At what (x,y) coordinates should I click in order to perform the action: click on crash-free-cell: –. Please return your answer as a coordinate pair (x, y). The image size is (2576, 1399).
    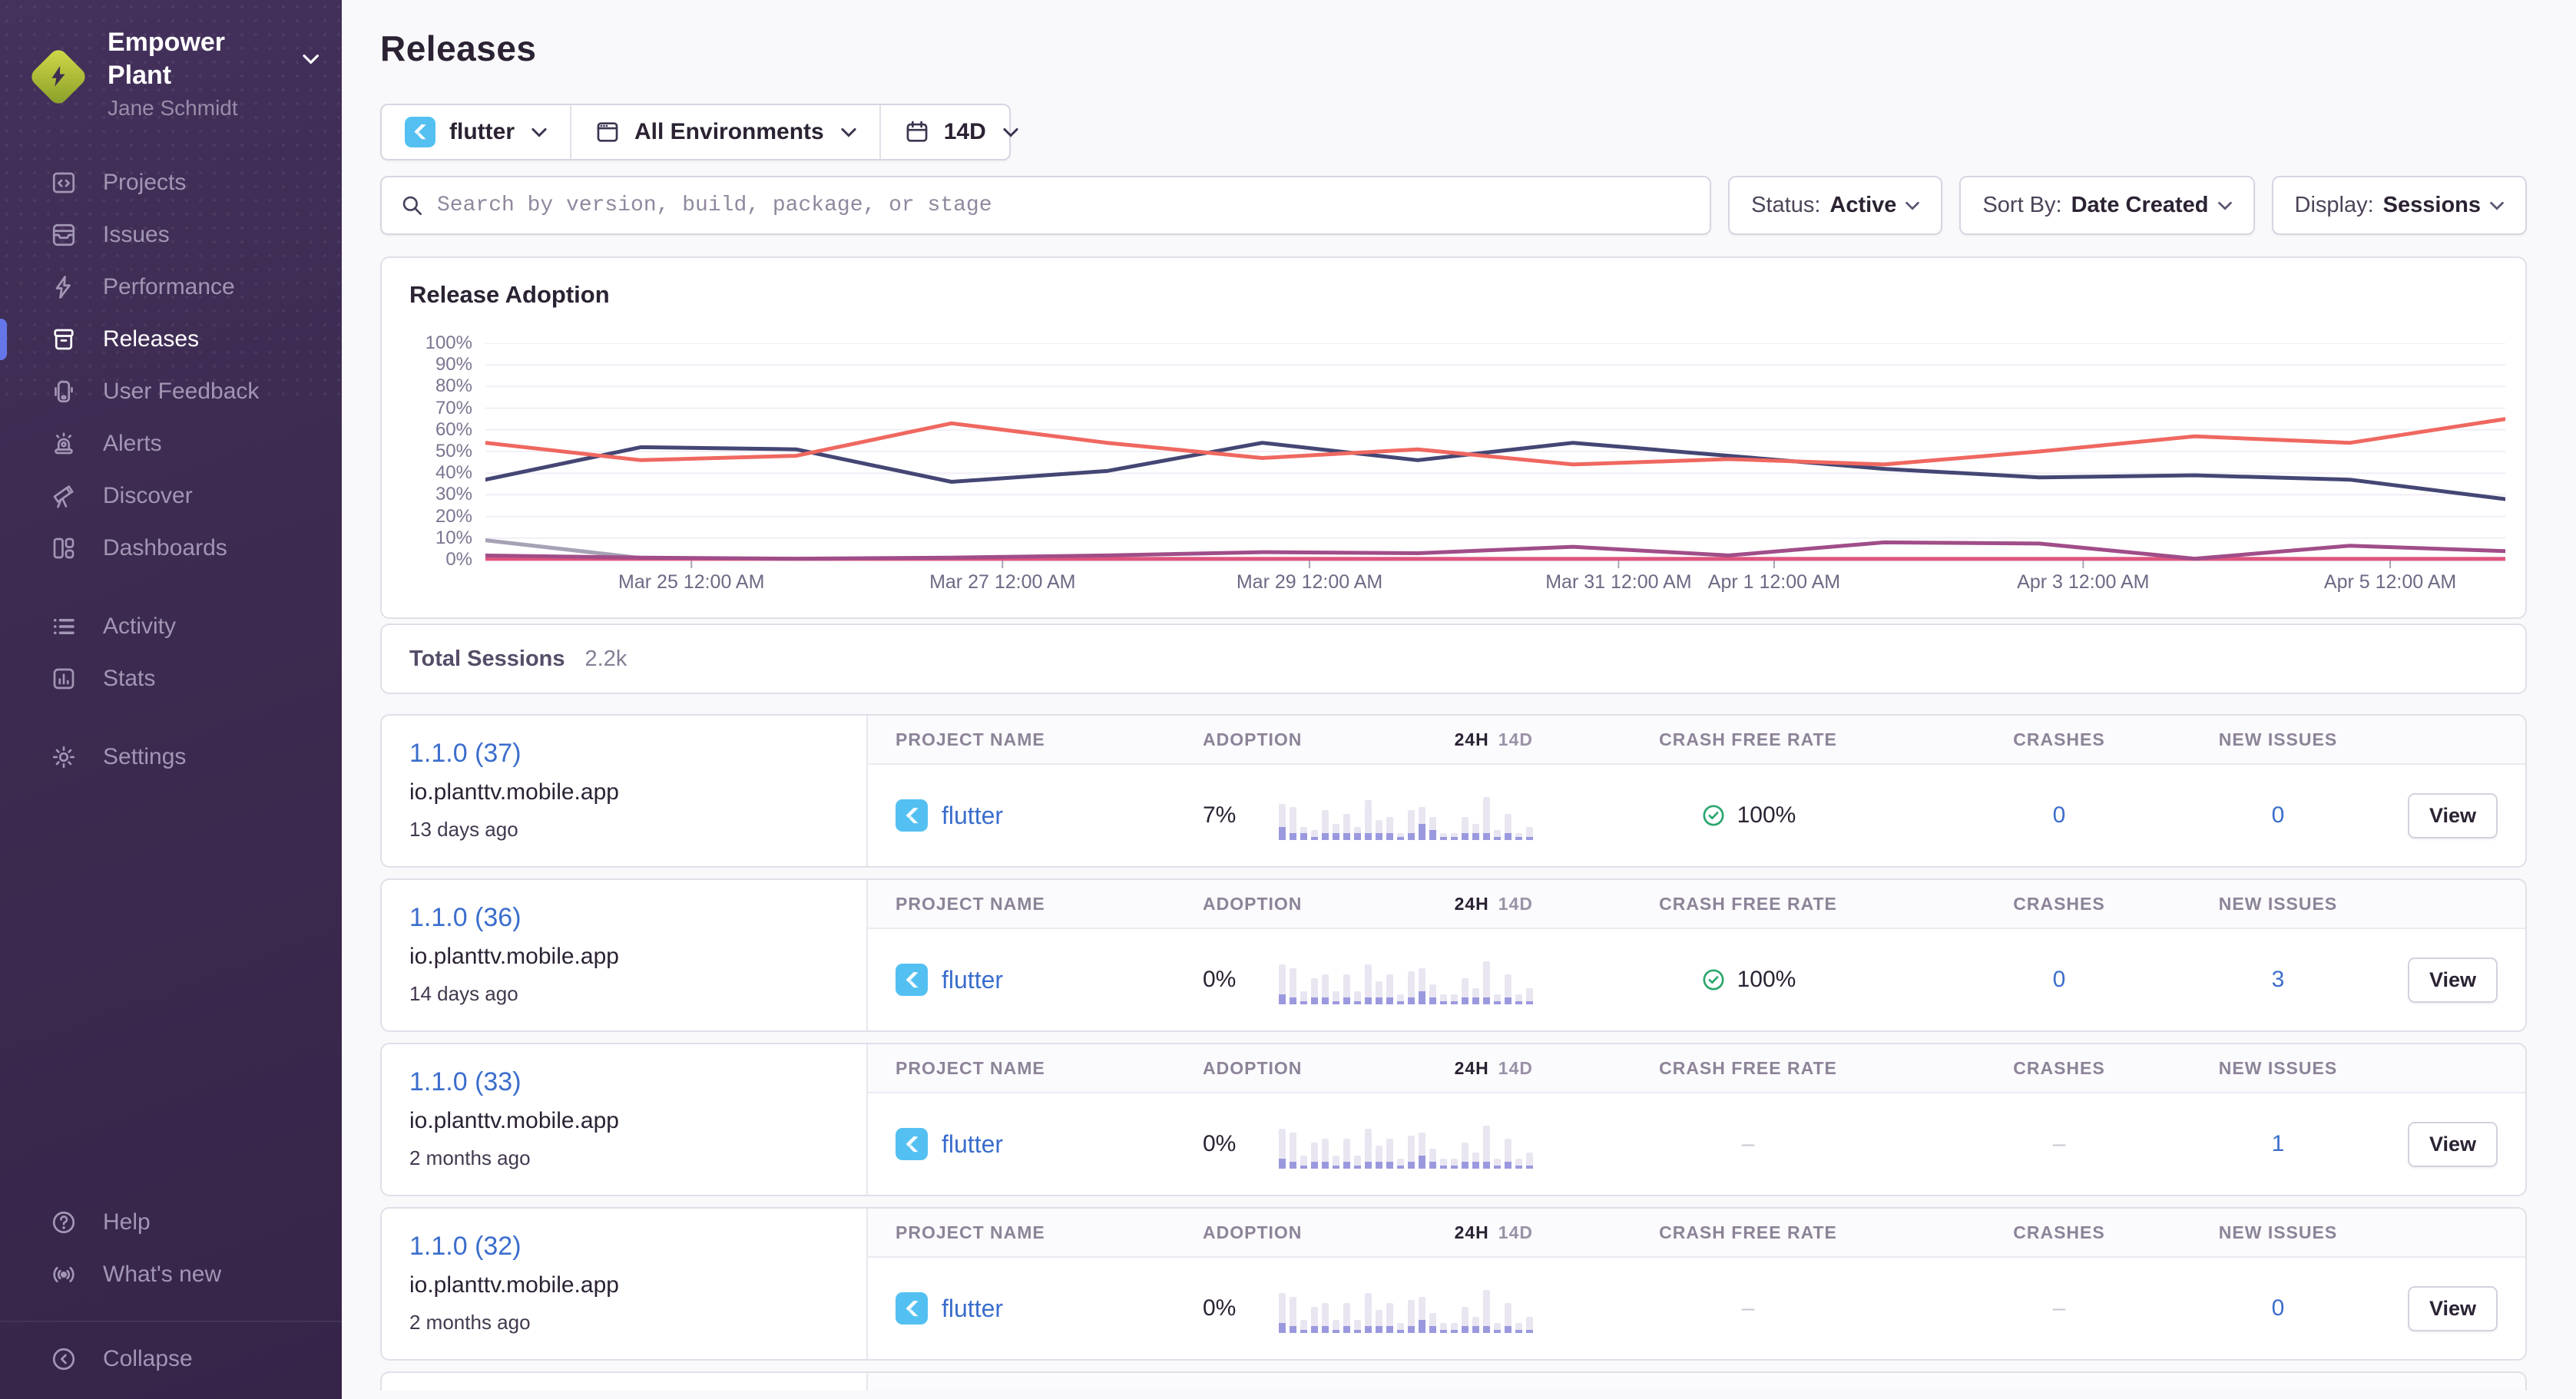
    Looking at the image, I should click on (1748, 1144).